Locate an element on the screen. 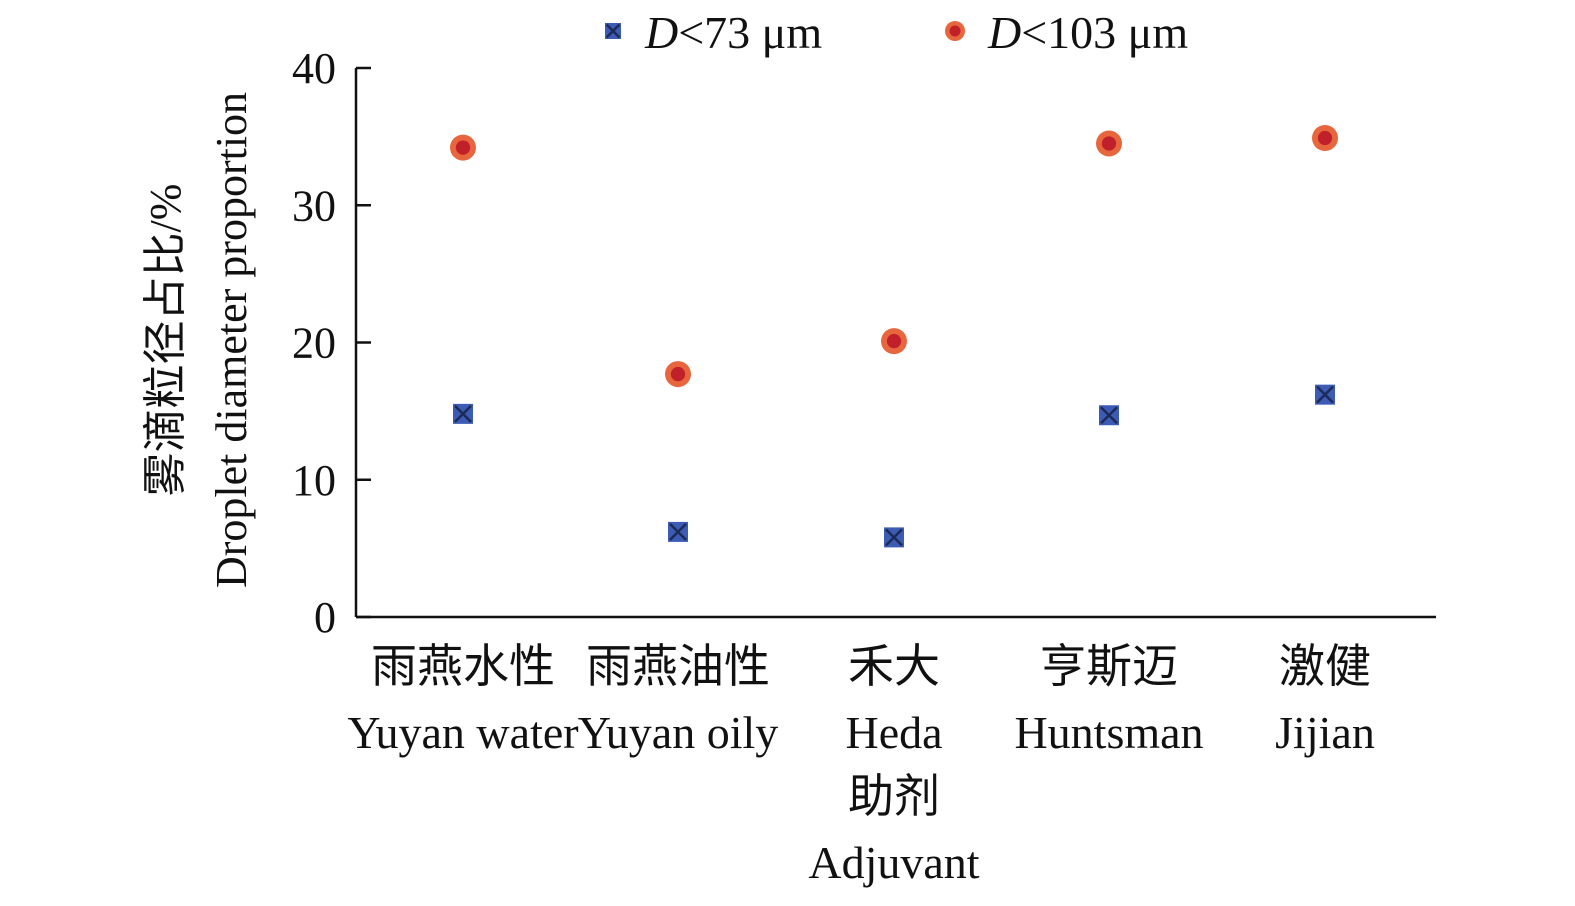  y-axis-title-en: Droplet diameter proportion is located at coordinates (231, 340).